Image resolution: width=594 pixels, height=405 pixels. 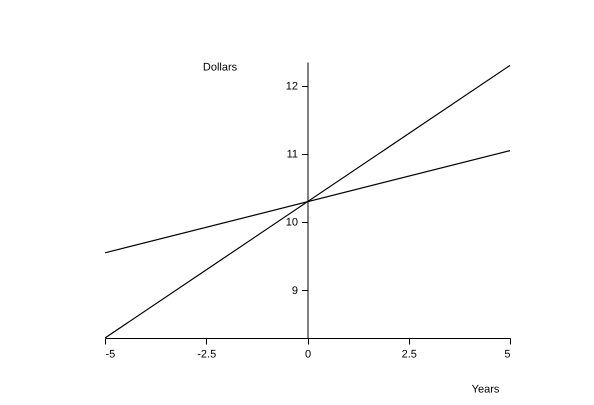 What do you see at coordinates (206, 354) in the screenshot?
I see `x-tick-label: -2.5` at bounding box center [206, 354].